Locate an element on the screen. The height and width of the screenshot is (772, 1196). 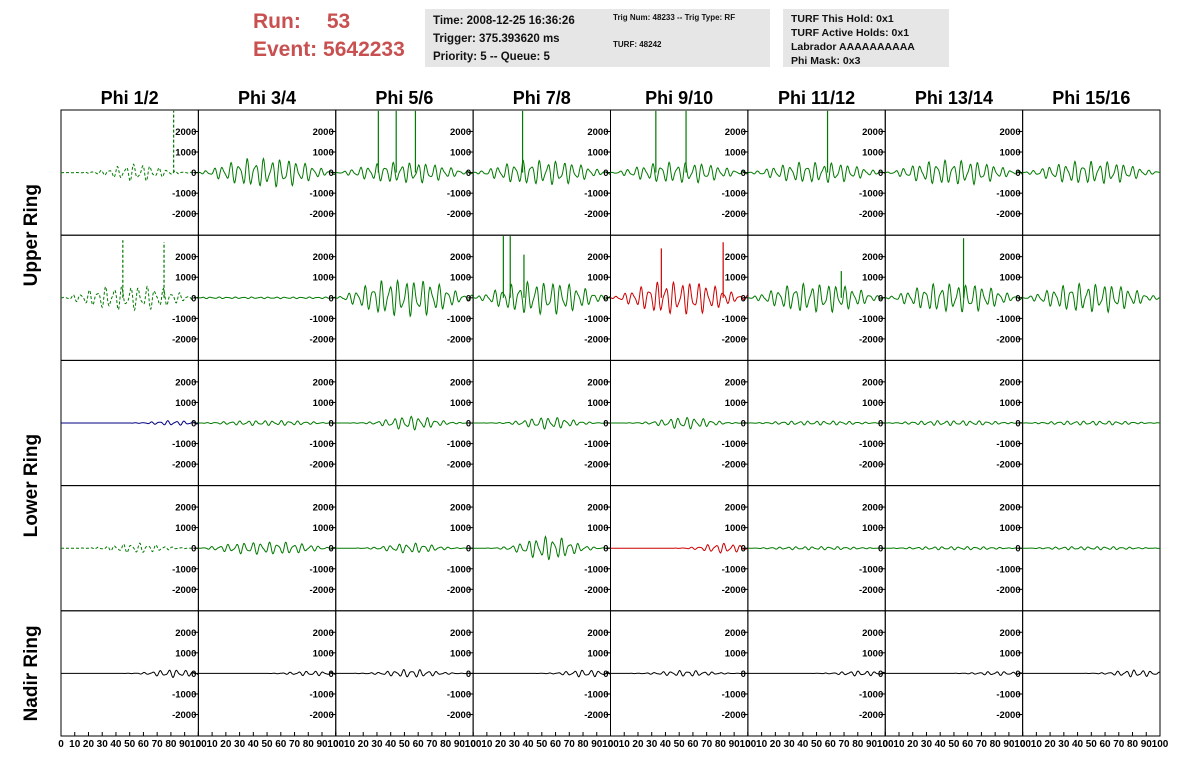
time-line: Time: 2008-12-25 16:36:26 is located at coordinates (504, 21).